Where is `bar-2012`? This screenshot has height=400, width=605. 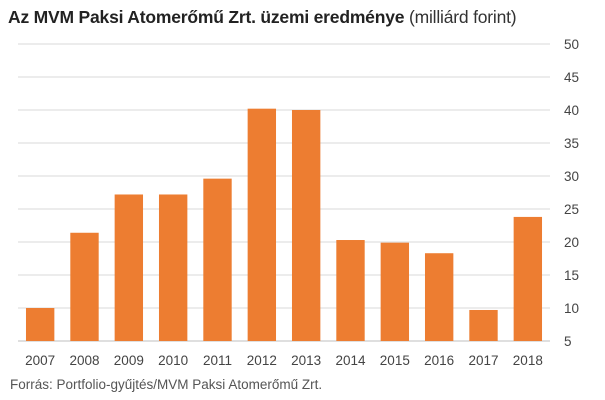
bar-2012 is located at coordinates (262, 225).